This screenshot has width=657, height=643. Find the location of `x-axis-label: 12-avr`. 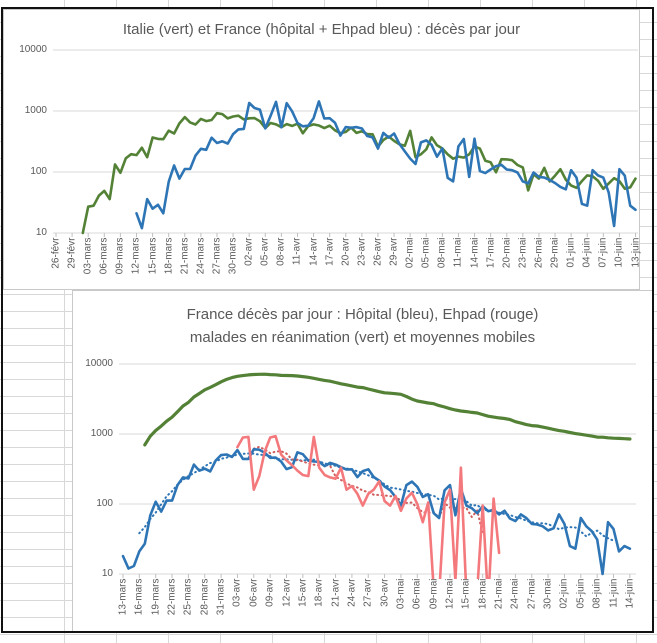

x-axis-label: 12-avr is located at coordinates (286, 592).